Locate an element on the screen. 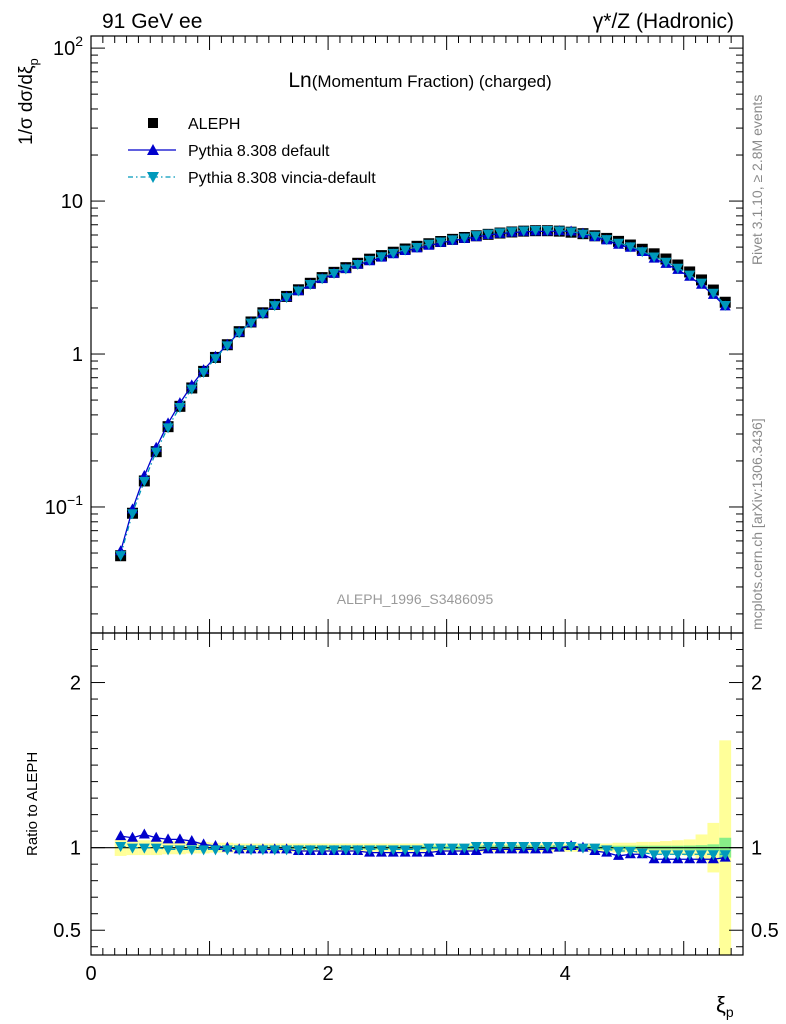 Image resolution: width=786 pixels, height=1024 pixels. main-ylabel: 1/σ dσ/dξp is located at coordinates (28, 101).